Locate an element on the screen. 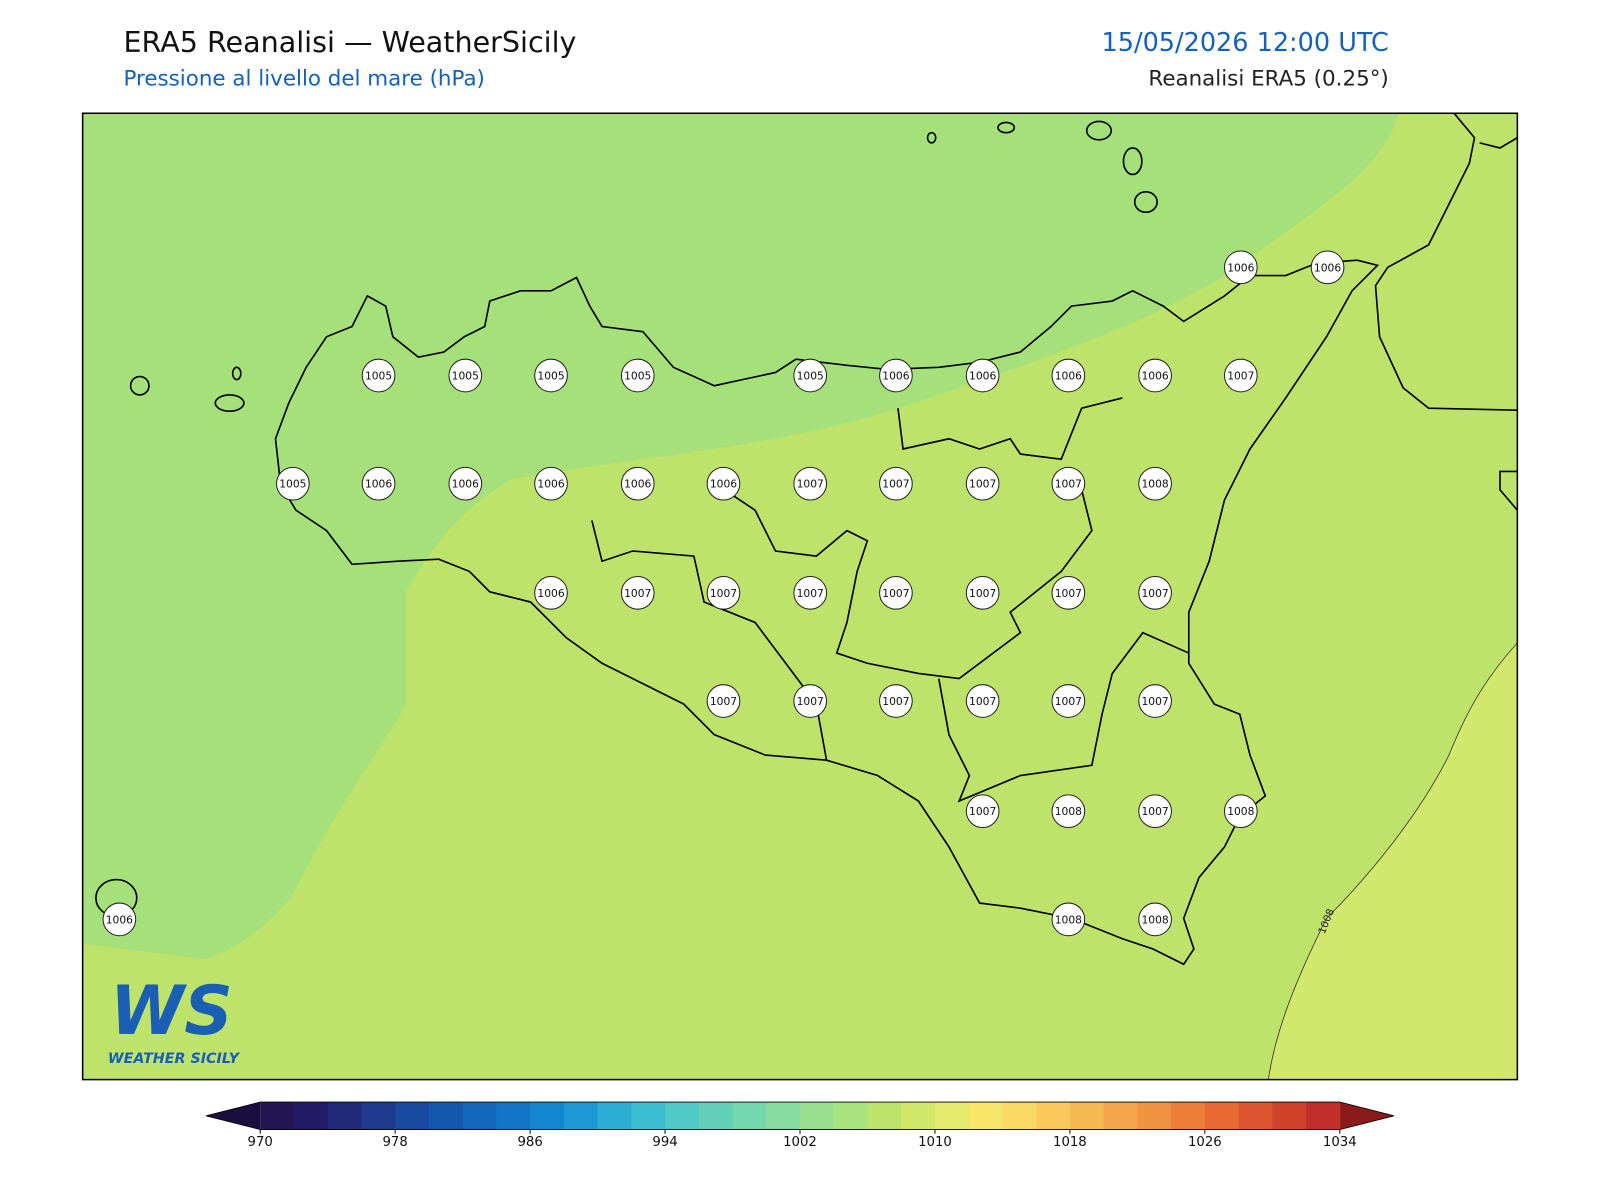 This screenshot has width=1600, height=1200. subtitle: Pressione al livello del mare (hPa) is located at coordinates (303, 79).